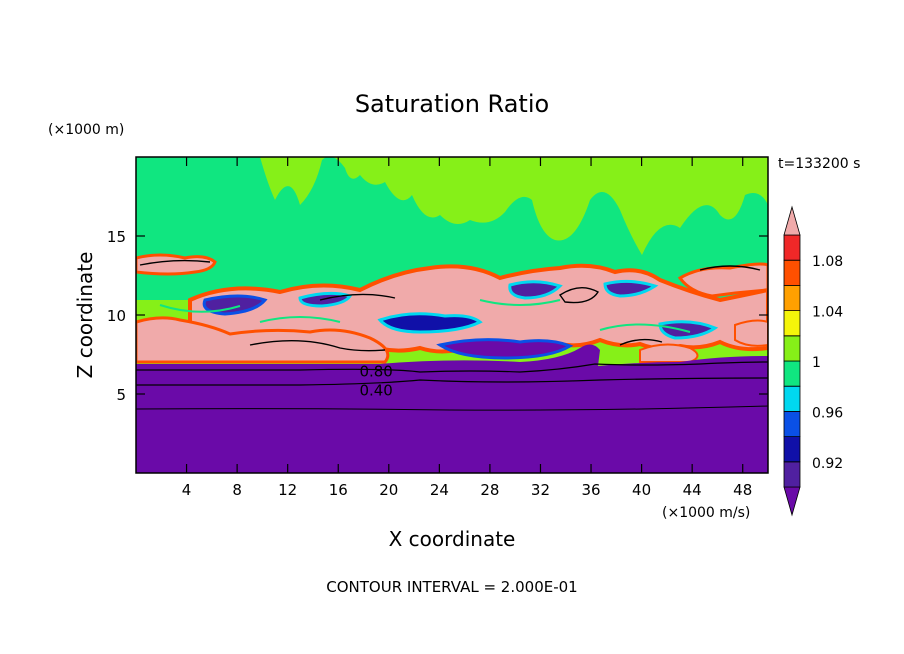 The image size is (904, 654). I want to click on contour-label-layer: 0.800.40, so click(375, 380).